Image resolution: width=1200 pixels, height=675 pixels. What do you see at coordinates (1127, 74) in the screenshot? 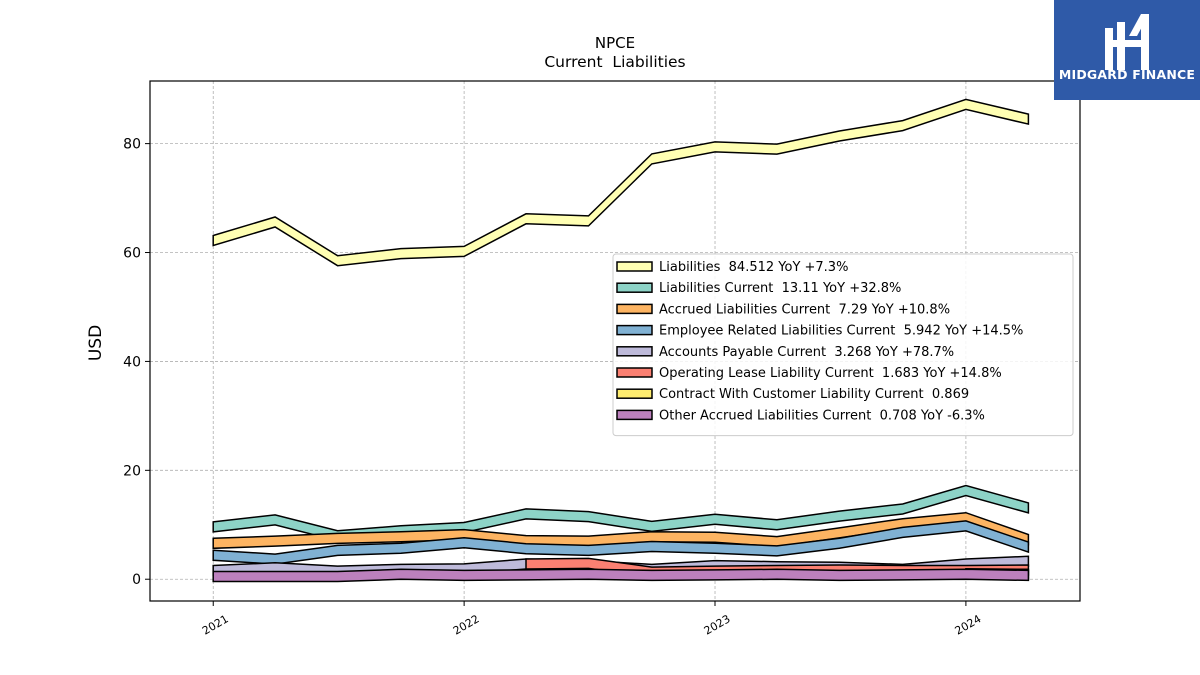
I see `logo-text: MIDGARD FINANCE` at bounding box center [1127, 74].